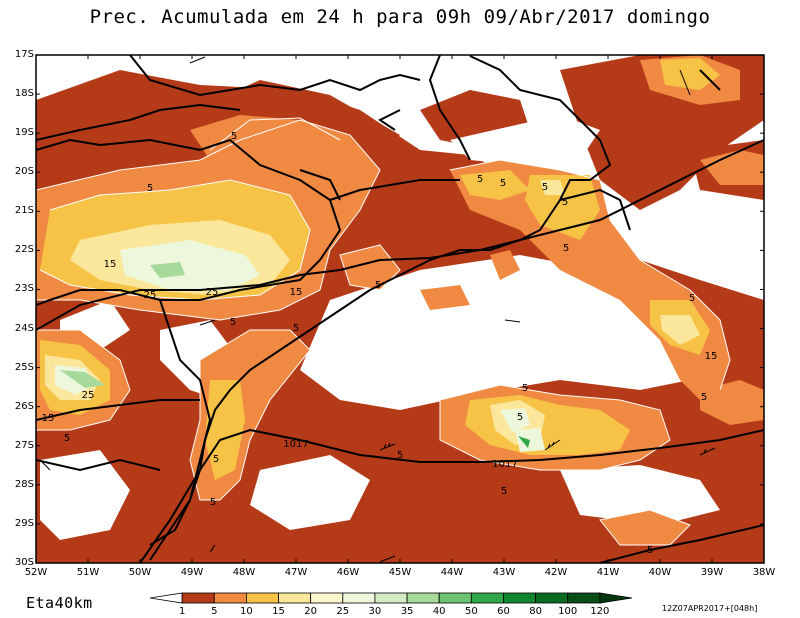  Describe the element at coordinates (24, 367) in the screenshot. I see `latitude-label: 25S` at that location.